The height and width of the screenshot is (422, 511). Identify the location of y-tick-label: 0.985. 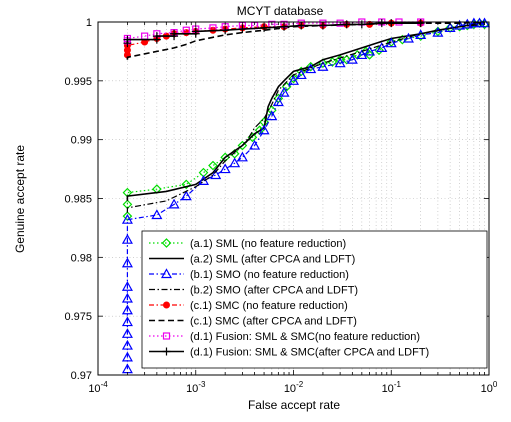
(78, 200).